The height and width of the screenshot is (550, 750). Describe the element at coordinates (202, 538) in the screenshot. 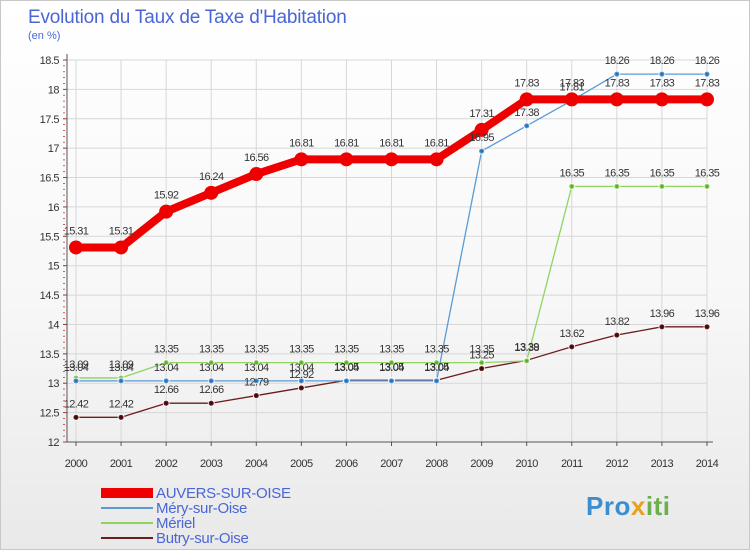

I see `legend-label: Butry-sur-Oise` at that location.